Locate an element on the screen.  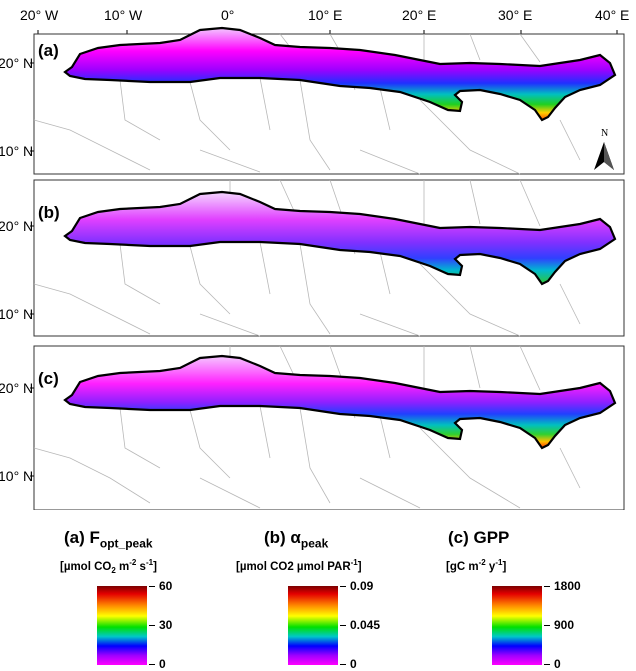
x-tick-label: 20° W is located at coordinates (39, 15).